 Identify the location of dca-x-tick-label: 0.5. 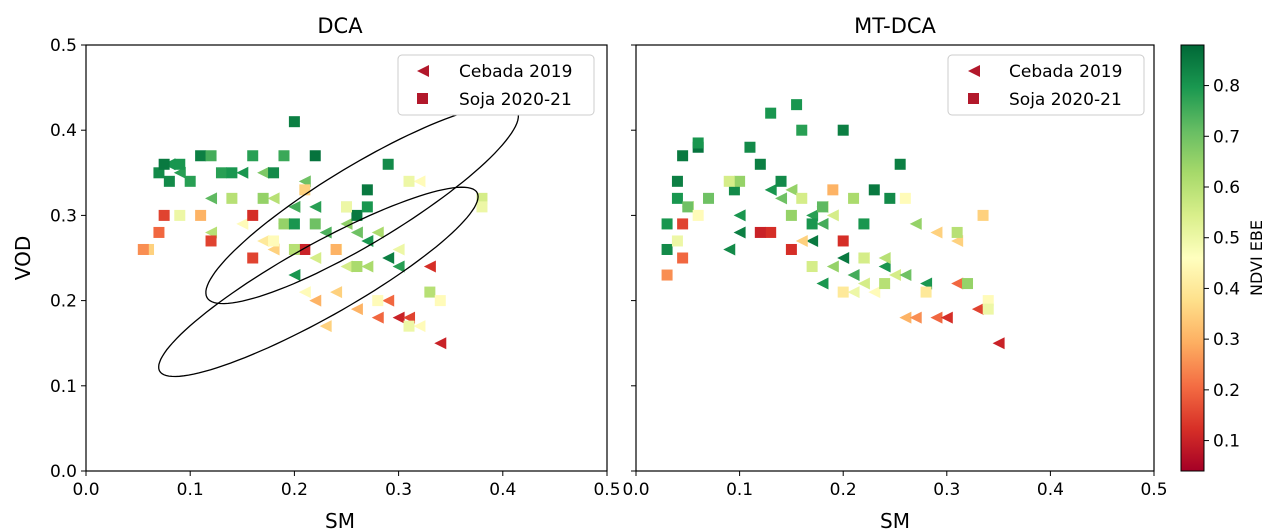
(606, 490).